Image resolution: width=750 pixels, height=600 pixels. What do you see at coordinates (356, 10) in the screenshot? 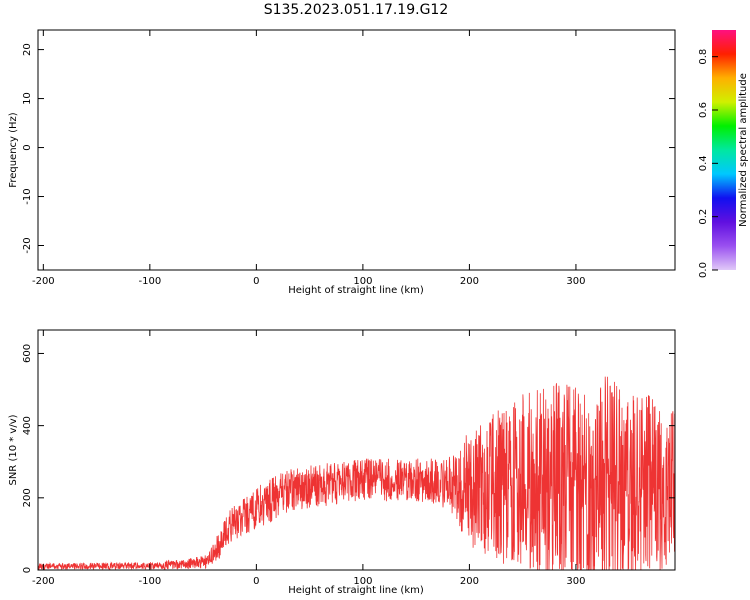
I see `figure-title: S135.2023.051.17.19.G12` at bounding box center [356, 10].